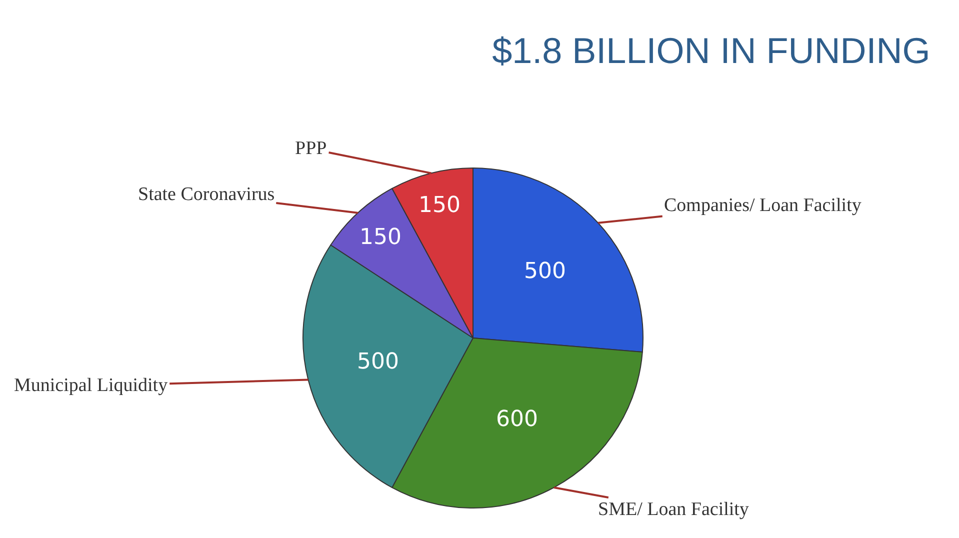 The height and width of the screenshot is (538, 959). What do you see at coordinates (674, 509) in the screenshot?
I see `slice-label: SME/ Loan Facility` at bounding box center [674, 509].